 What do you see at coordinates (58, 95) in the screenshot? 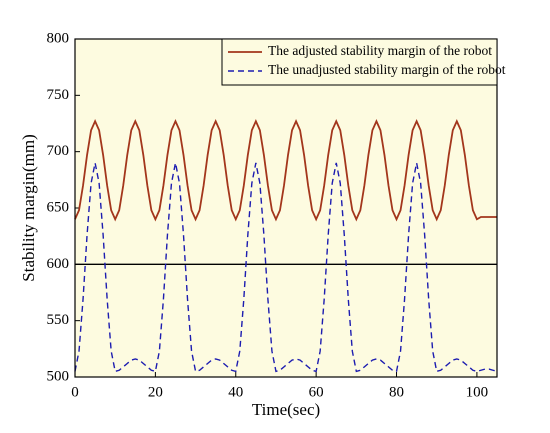
I see `y-tick-label: 750` at bounding box center [58, 95].